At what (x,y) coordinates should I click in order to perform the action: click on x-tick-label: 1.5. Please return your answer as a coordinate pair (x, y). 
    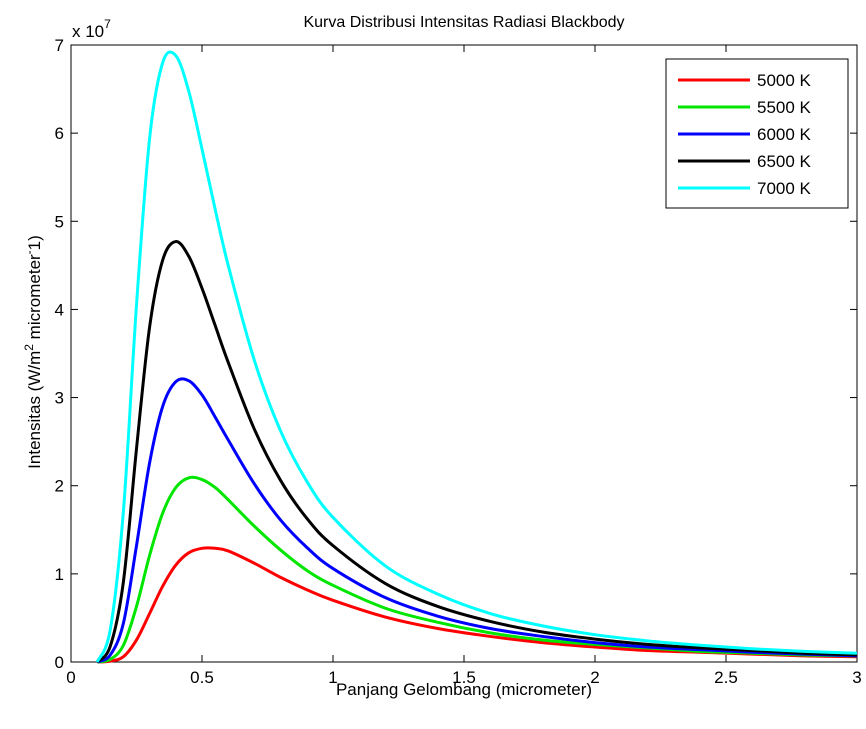
    Looking at the image, I should click on (464, 677).